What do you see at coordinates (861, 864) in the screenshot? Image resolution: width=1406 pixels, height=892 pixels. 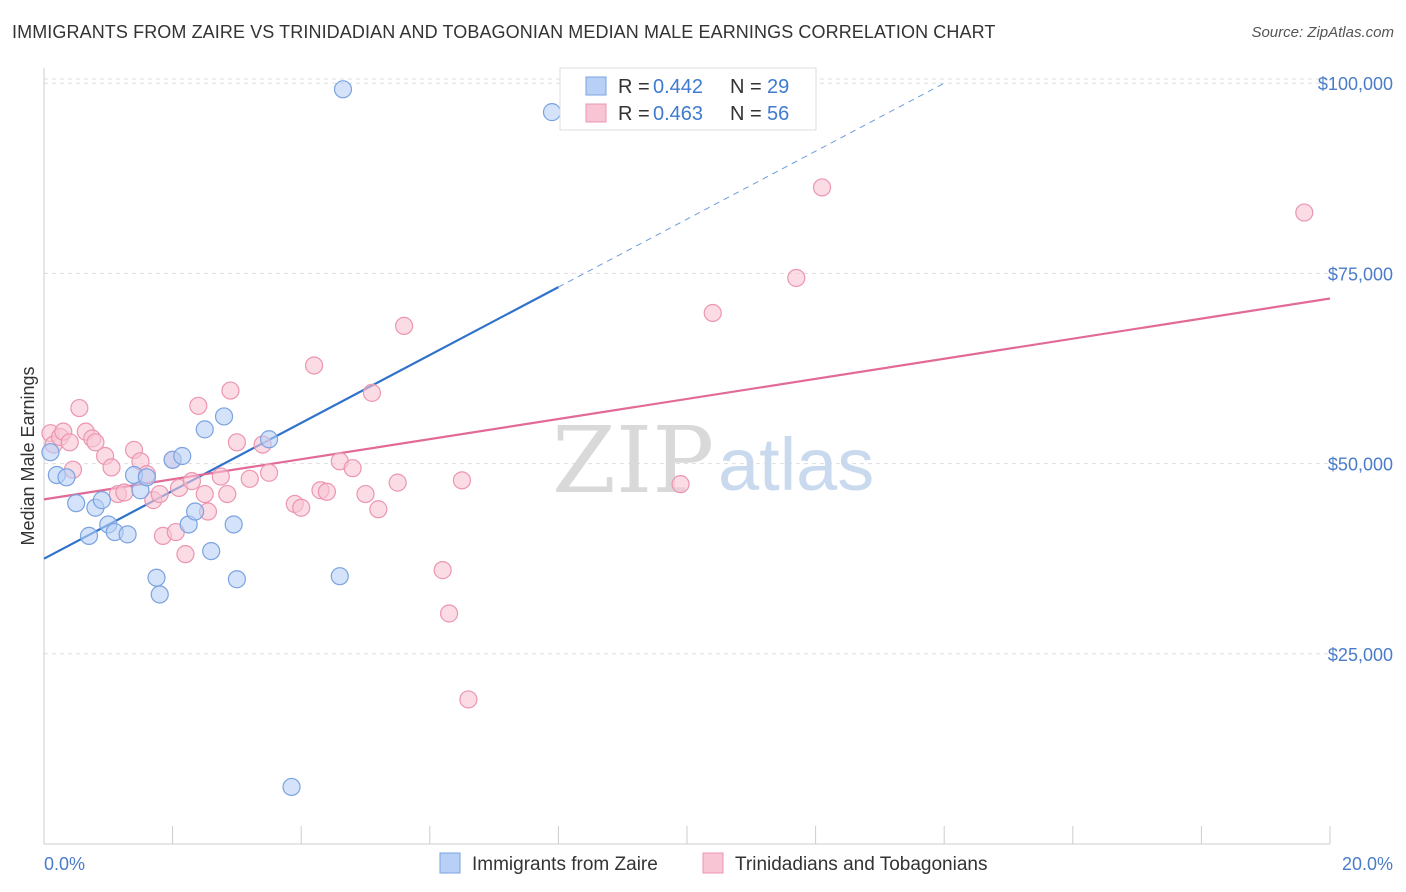 I see `legend-label-trinidad: Trinidadians and Tobagonians` at bounding box center [861, 864].